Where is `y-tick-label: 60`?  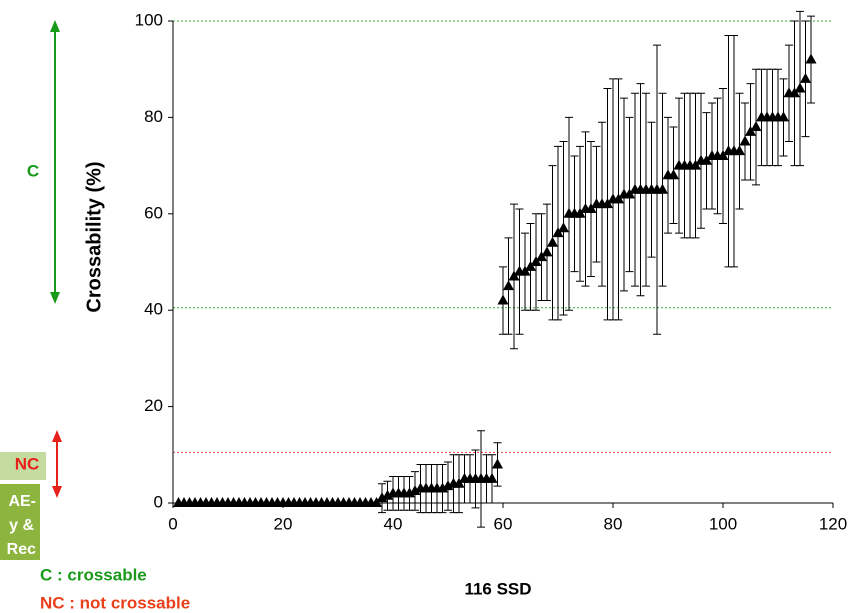 y-tick-label: 60 is located at coordinates (153, 212).